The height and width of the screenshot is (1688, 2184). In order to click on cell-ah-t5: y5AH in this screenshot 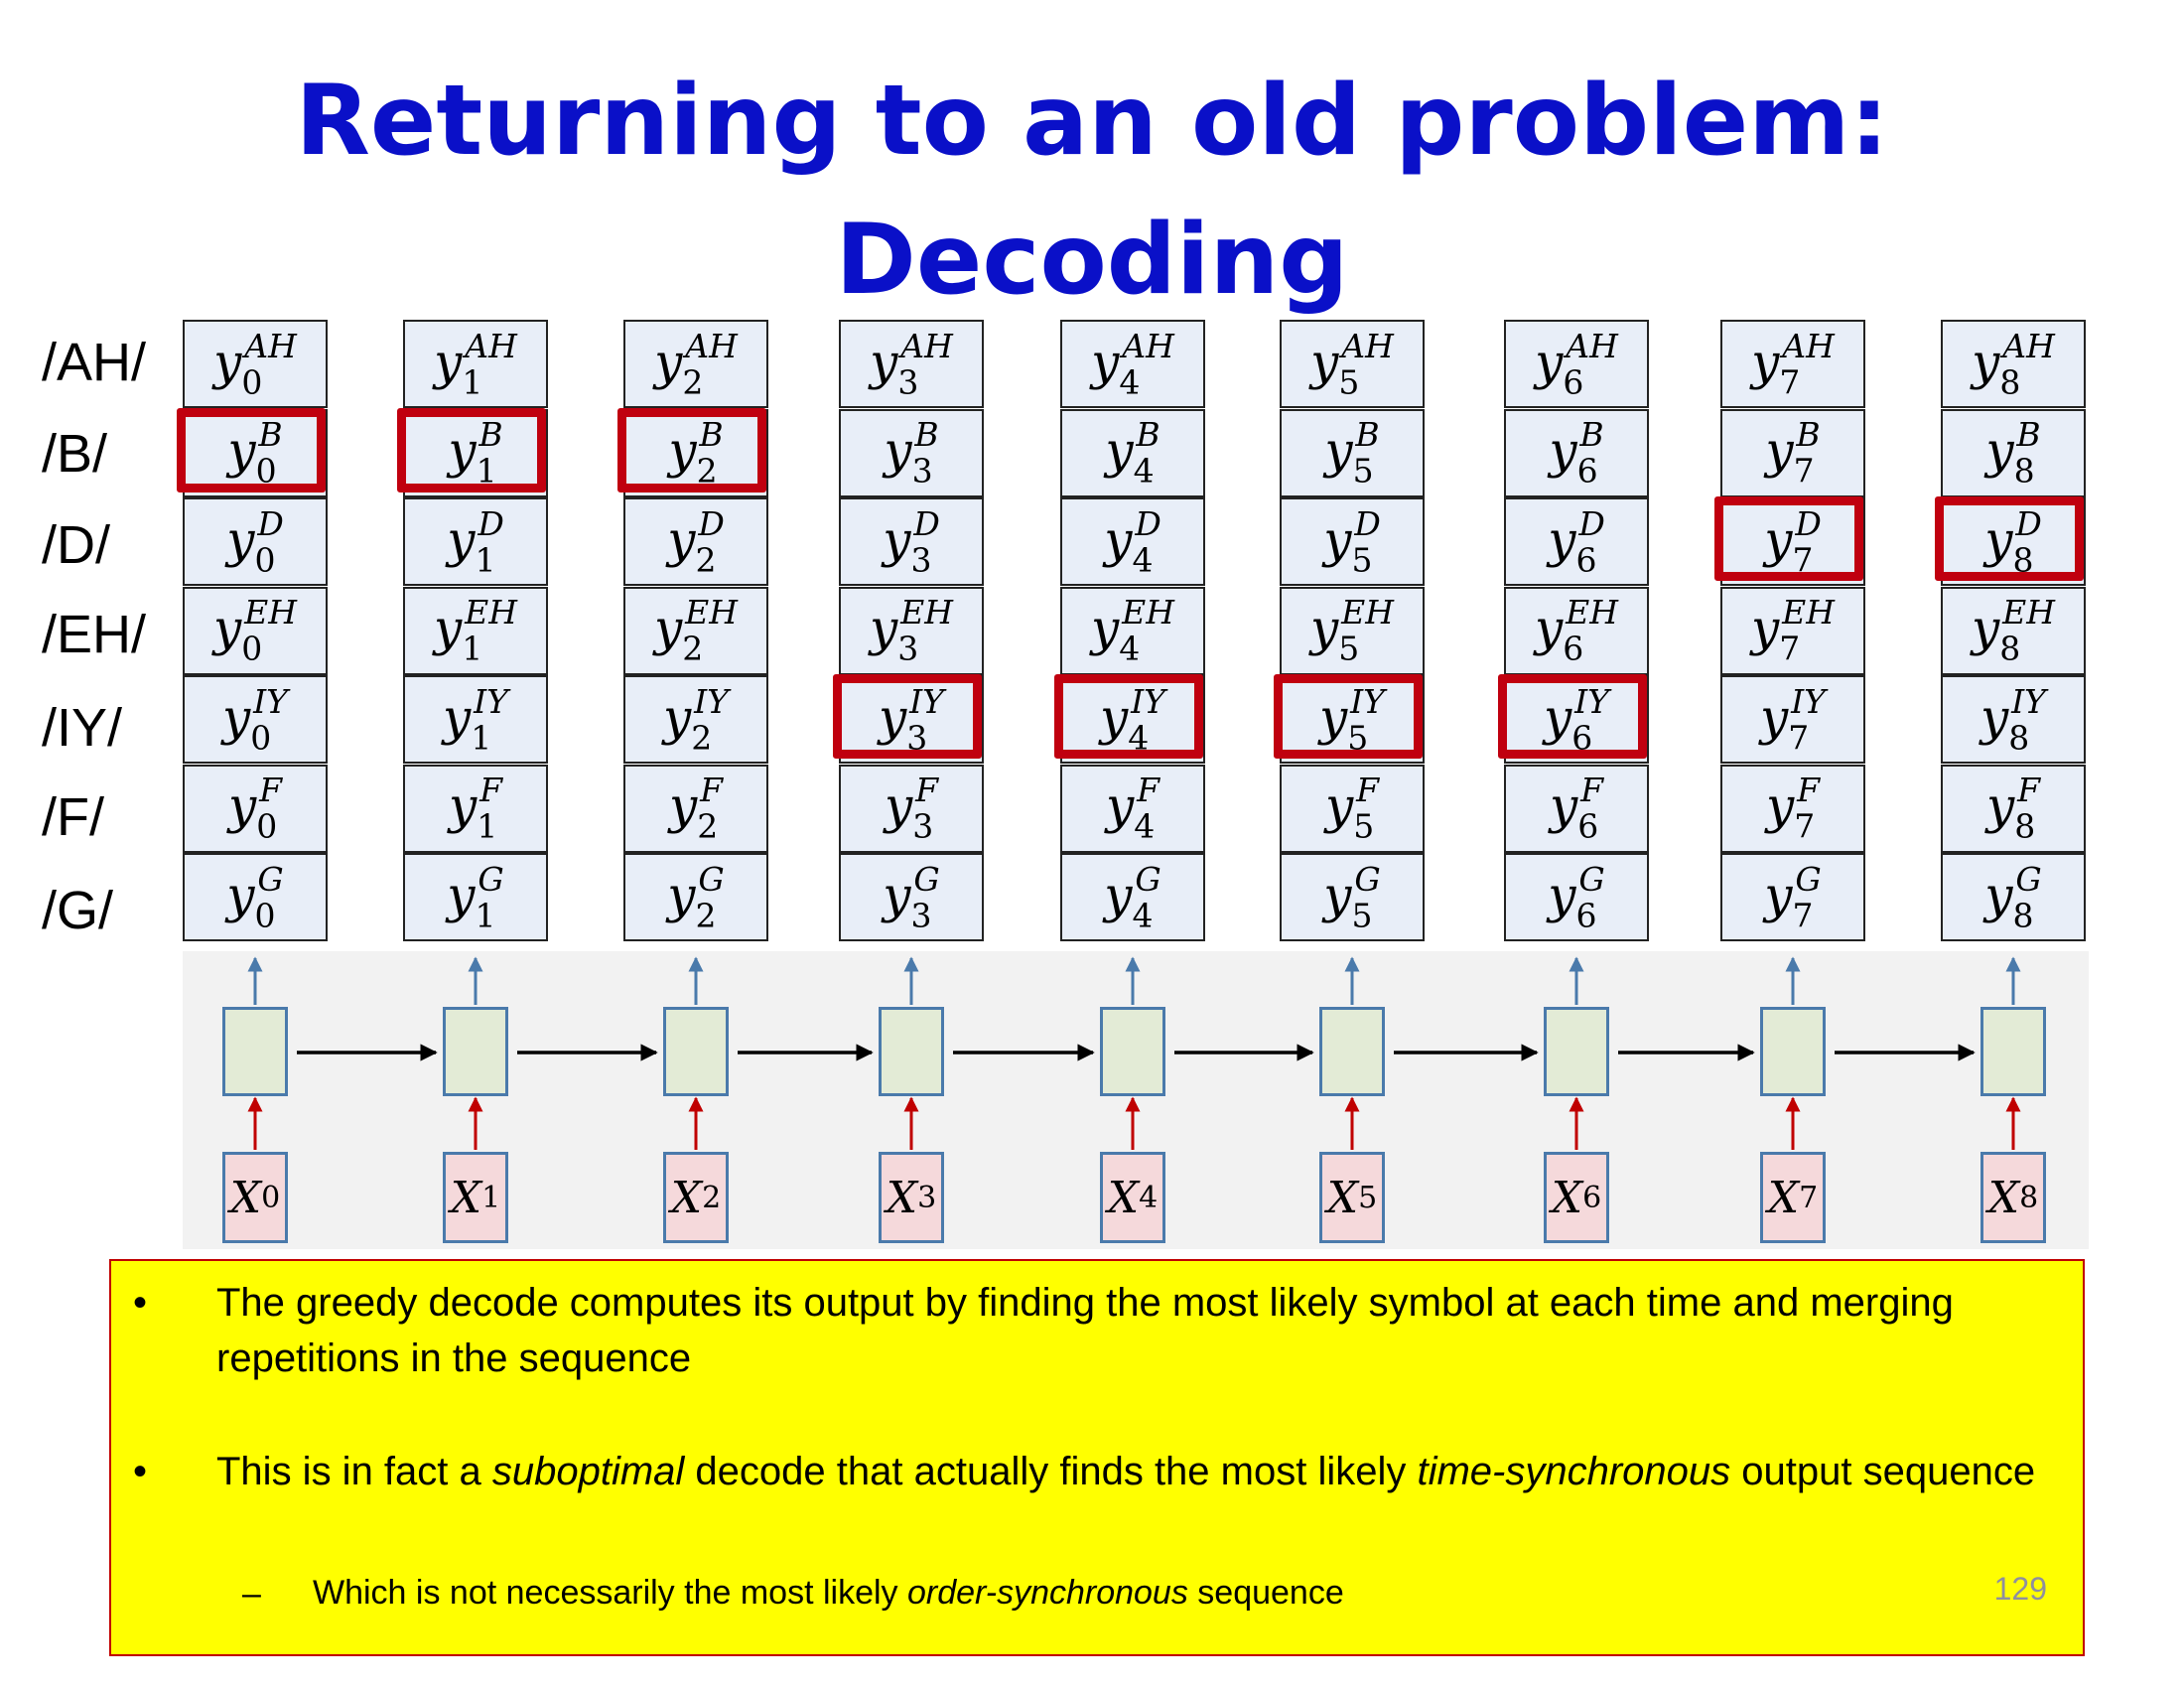, I will do `click(1352, 364)`.